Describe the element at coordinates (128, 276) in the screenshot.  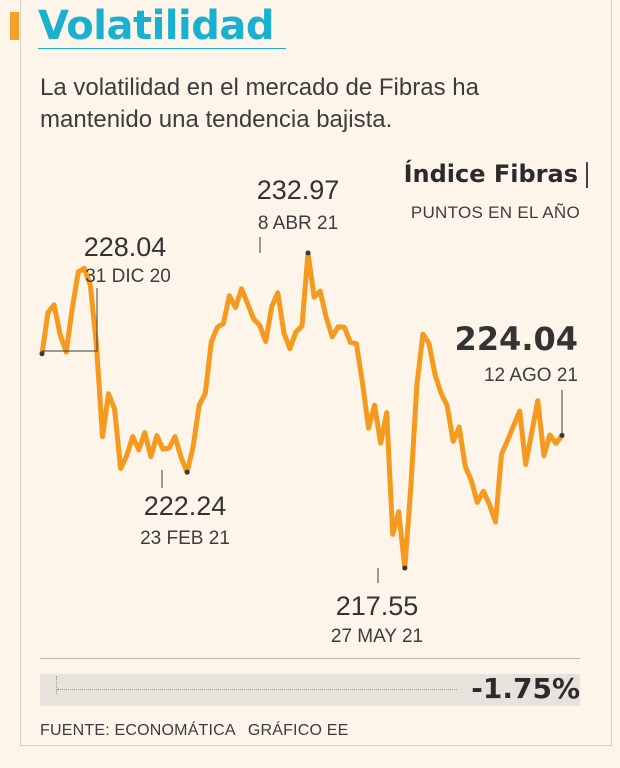
I see `annotation-date-label: 31 DIC 20` at that location.